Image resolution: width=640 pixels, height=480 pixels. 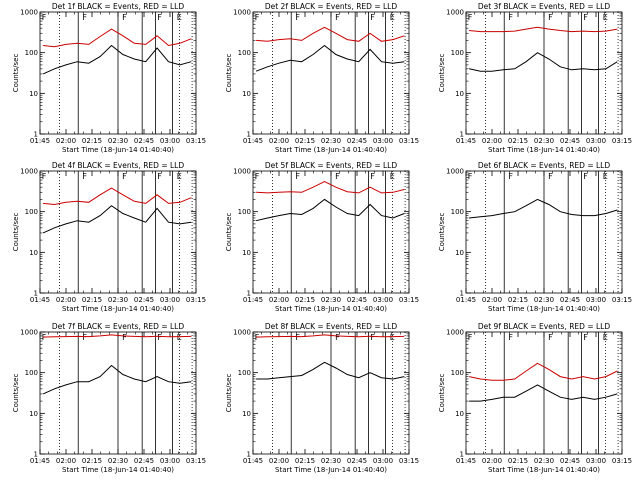 I want to click on chart-title: Det 8f BLACK = Events, RED = LLD, so click(x=331, y=326).